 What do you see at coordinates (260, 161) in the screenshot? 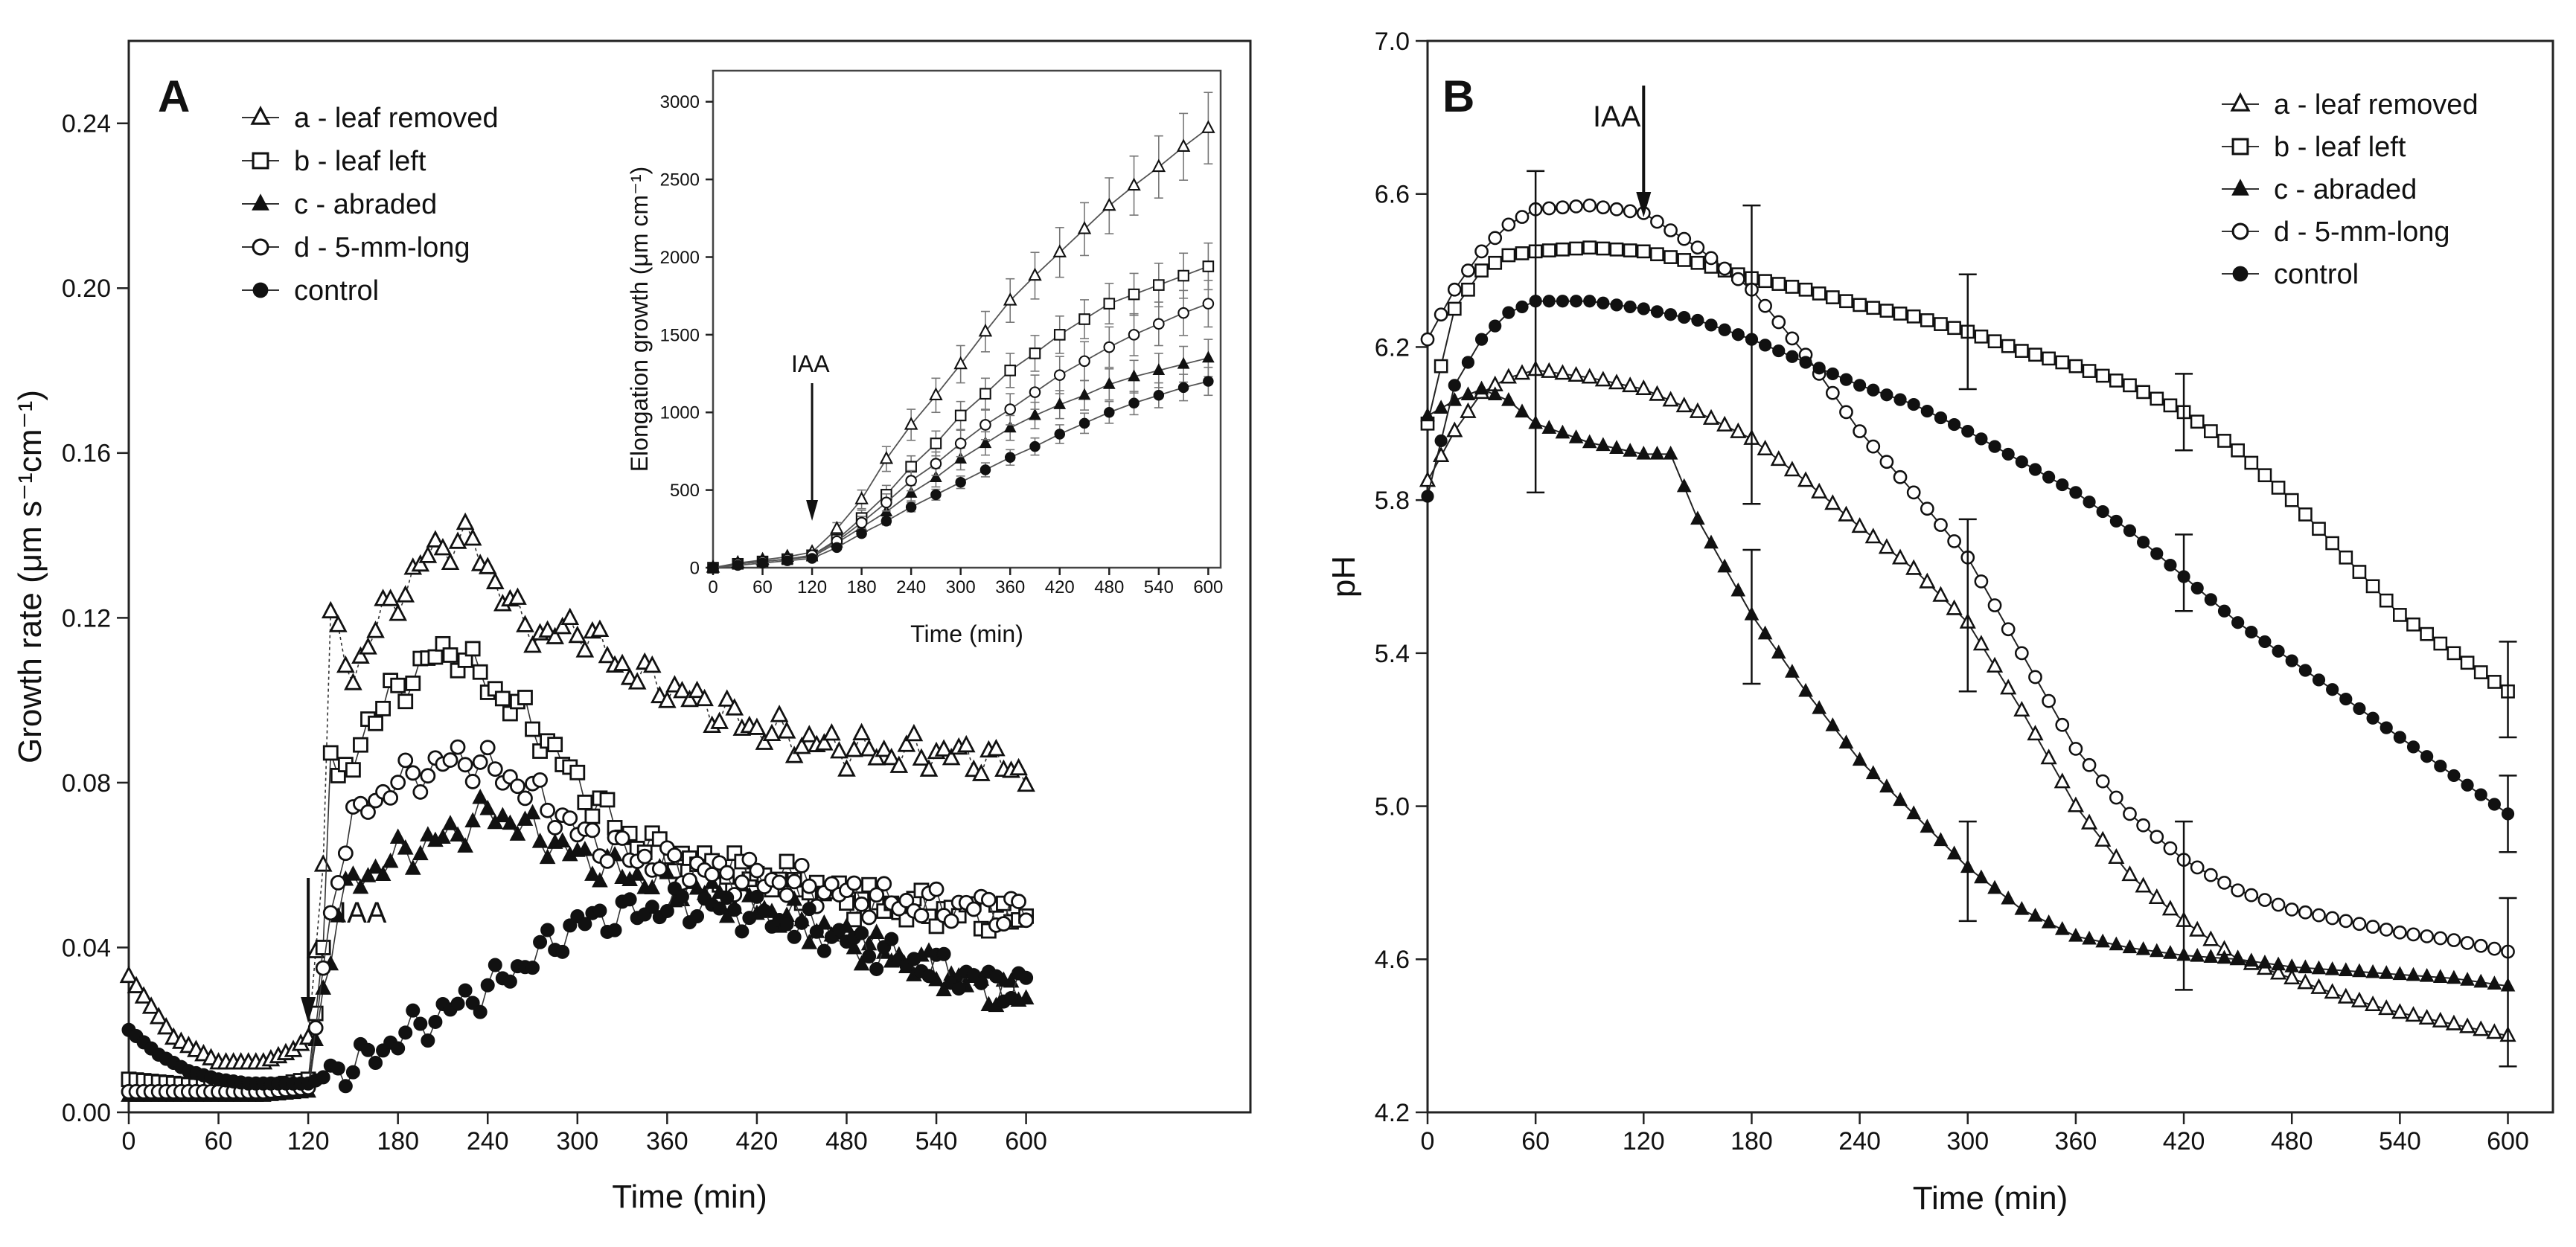
I see `legend-marker-leaf-left` at bounding box center [260, 161].